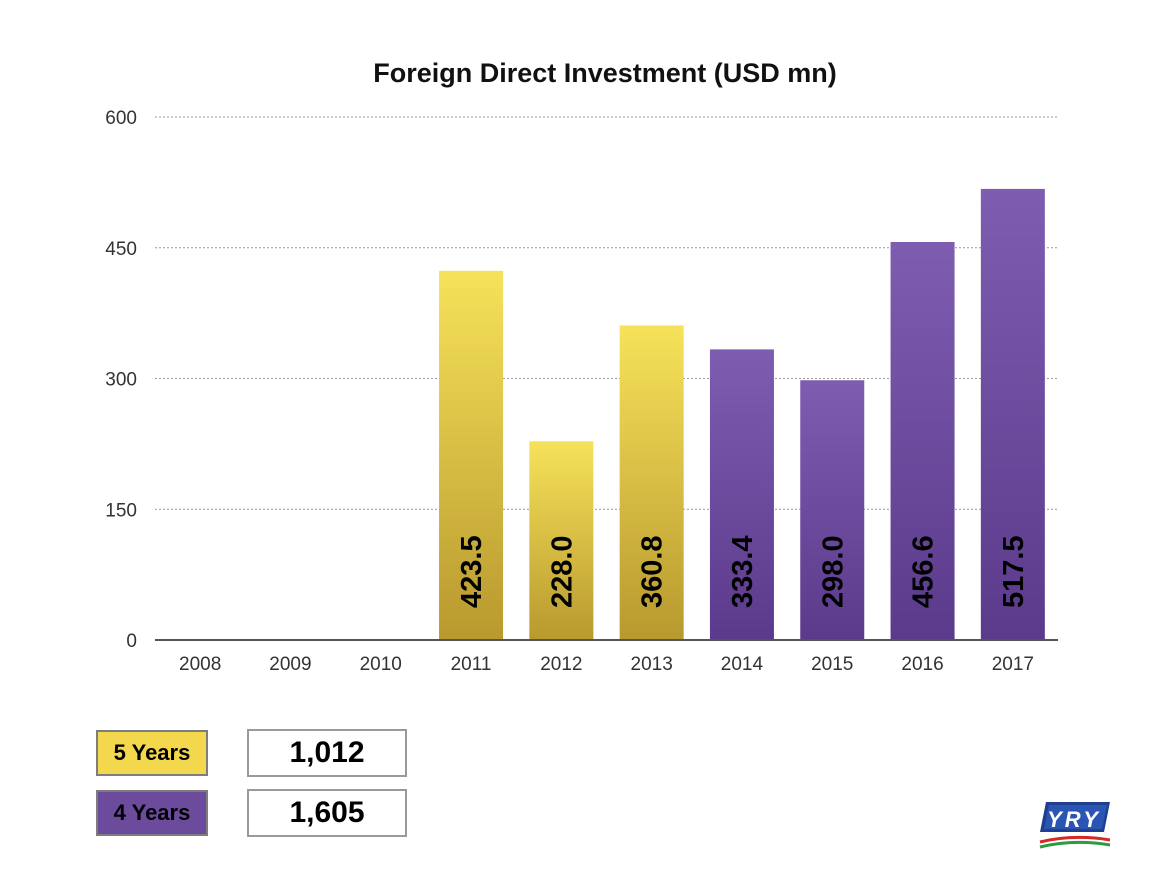 The height and width of the screenshot is (872, 1154). Describe the element at coordinates (131, 641) in the screenshot. I see `y-tick-label: 0` at that location.